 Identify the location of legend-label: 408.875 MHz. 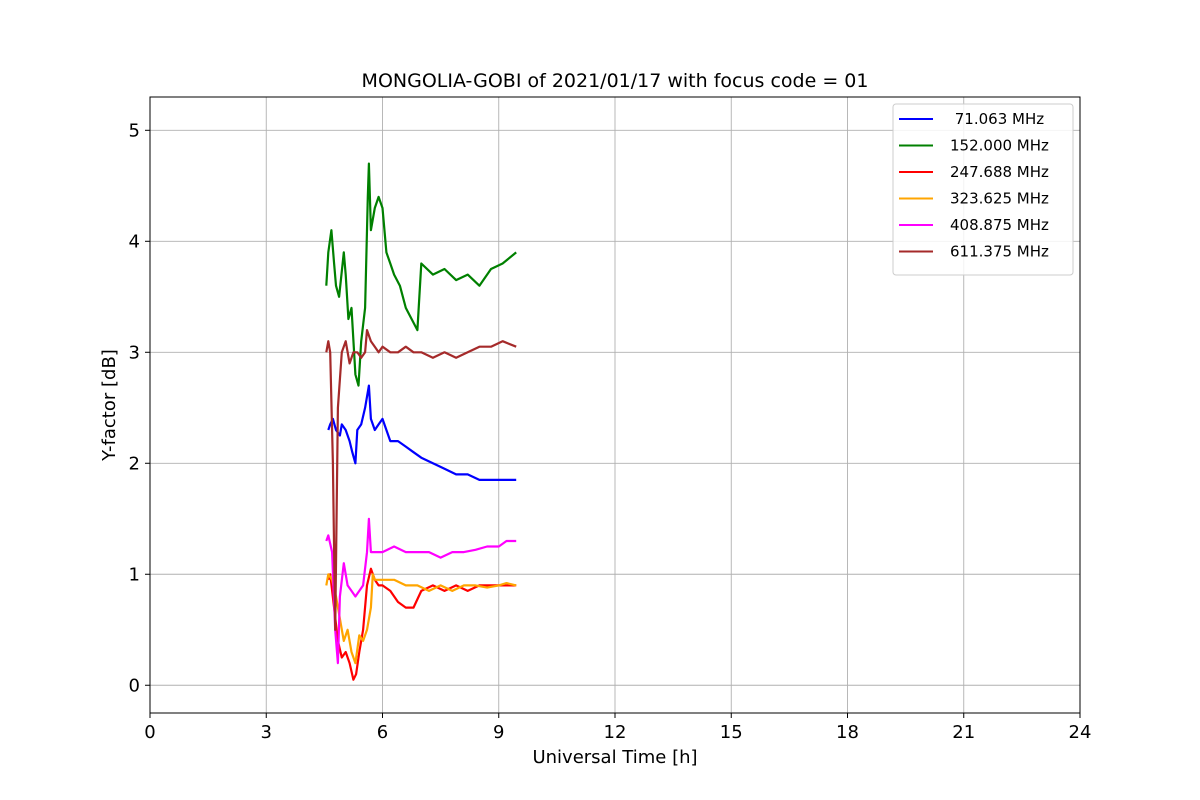
(999, 225).